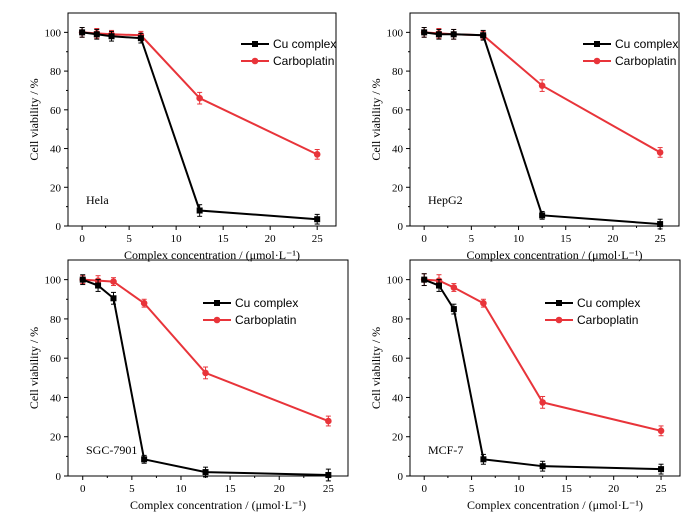 Image resolution: width=699 pixels, height=526 pixels. What do you see at coordinates (445, 200) in the screenshot?
I see `cell-line-label: HepG2` at bounding box center [445, 200].